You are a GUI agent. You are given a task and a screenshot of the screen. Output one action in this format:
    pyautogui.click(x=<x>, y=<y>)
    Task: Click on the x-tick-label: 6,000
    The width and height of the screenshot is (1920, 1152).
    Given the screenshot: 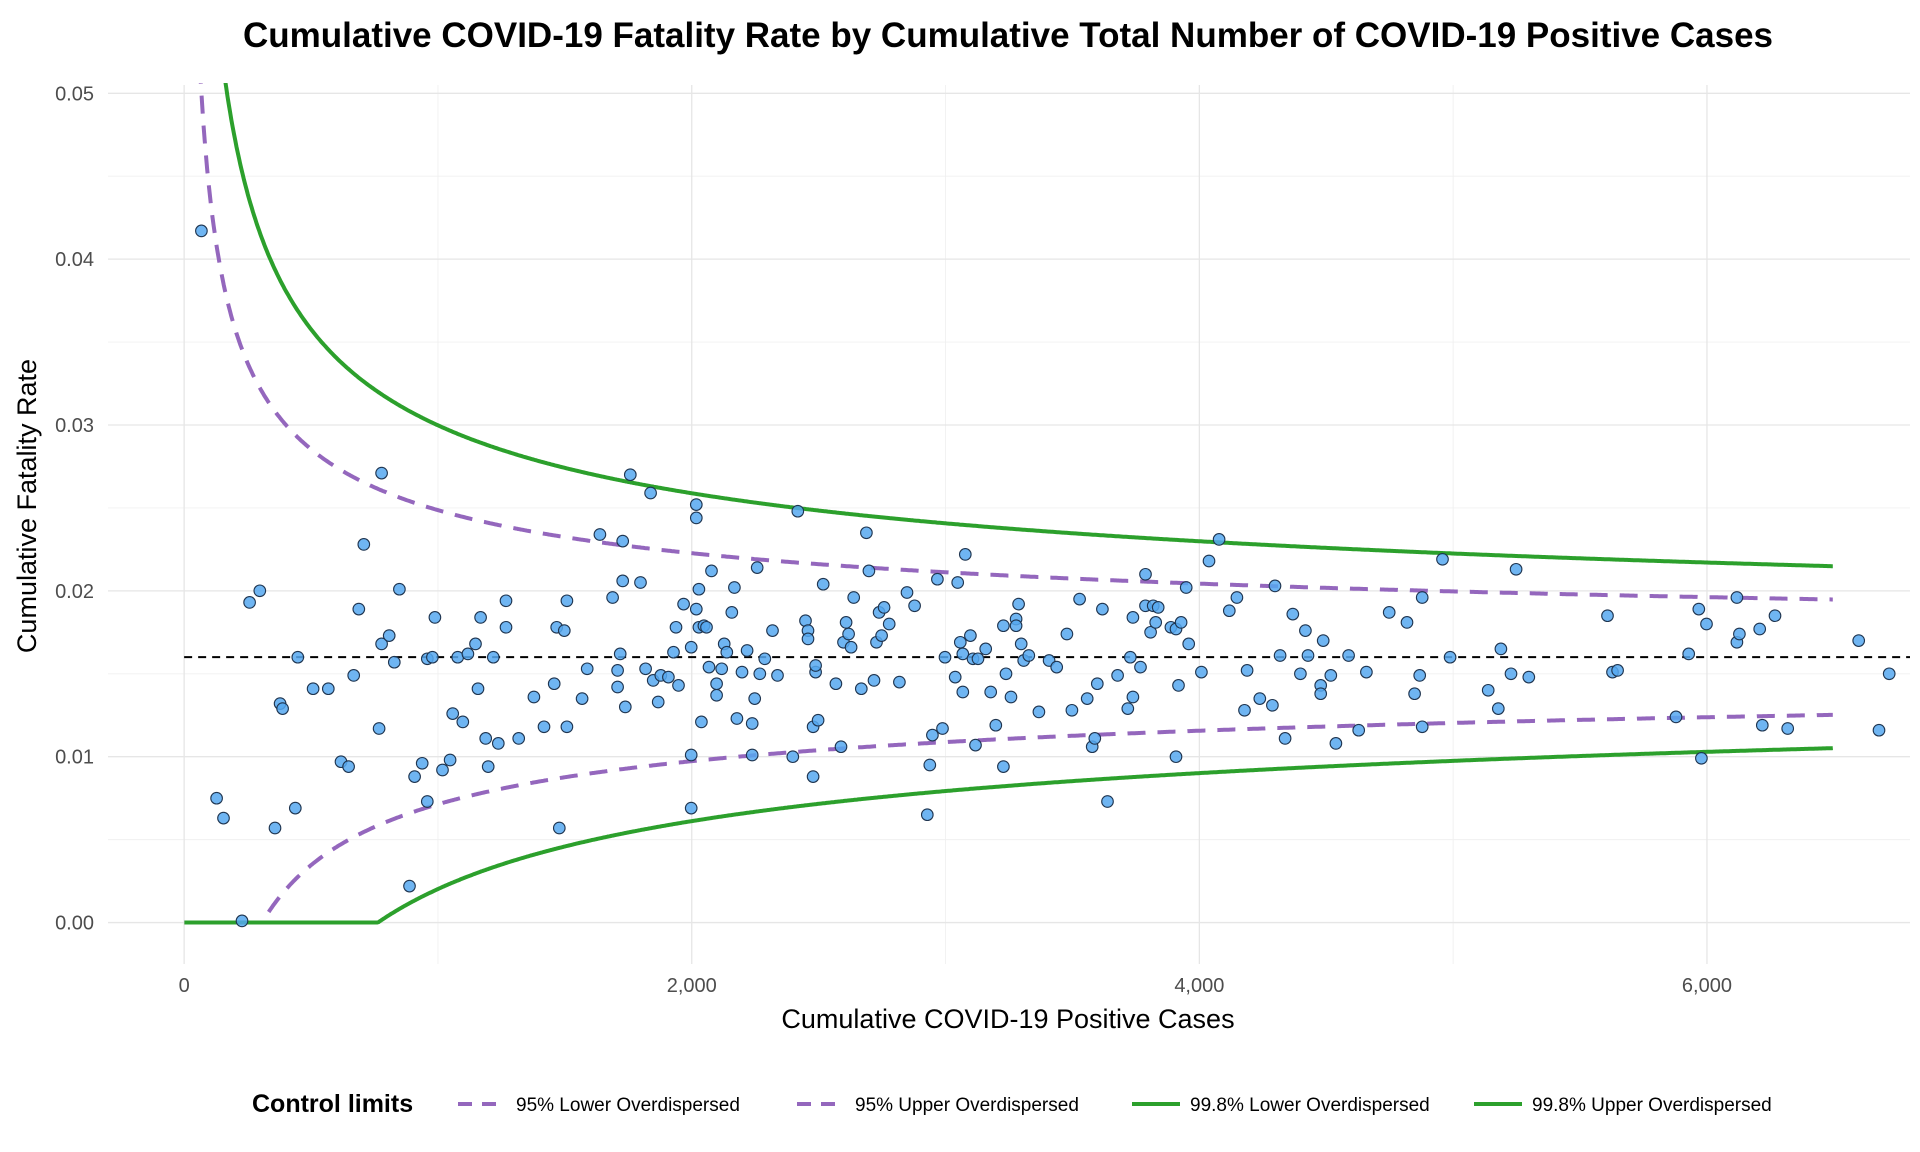 What is the action you would take?
    pyautogui.click(x=1707, y=986)
    